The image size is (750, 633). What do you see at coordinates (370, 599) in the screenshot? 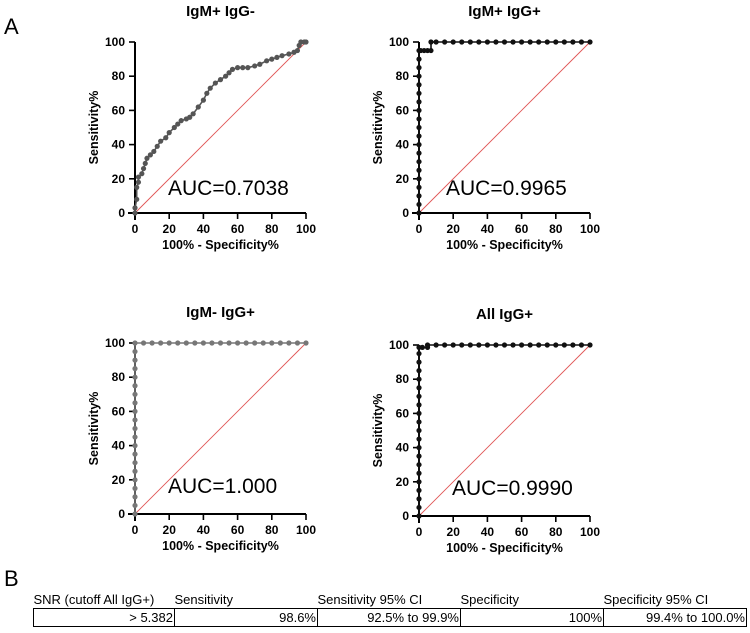
I see `header-sensitivity-ci: Sensitivity 95% CI` at bounding box center [370, 599].